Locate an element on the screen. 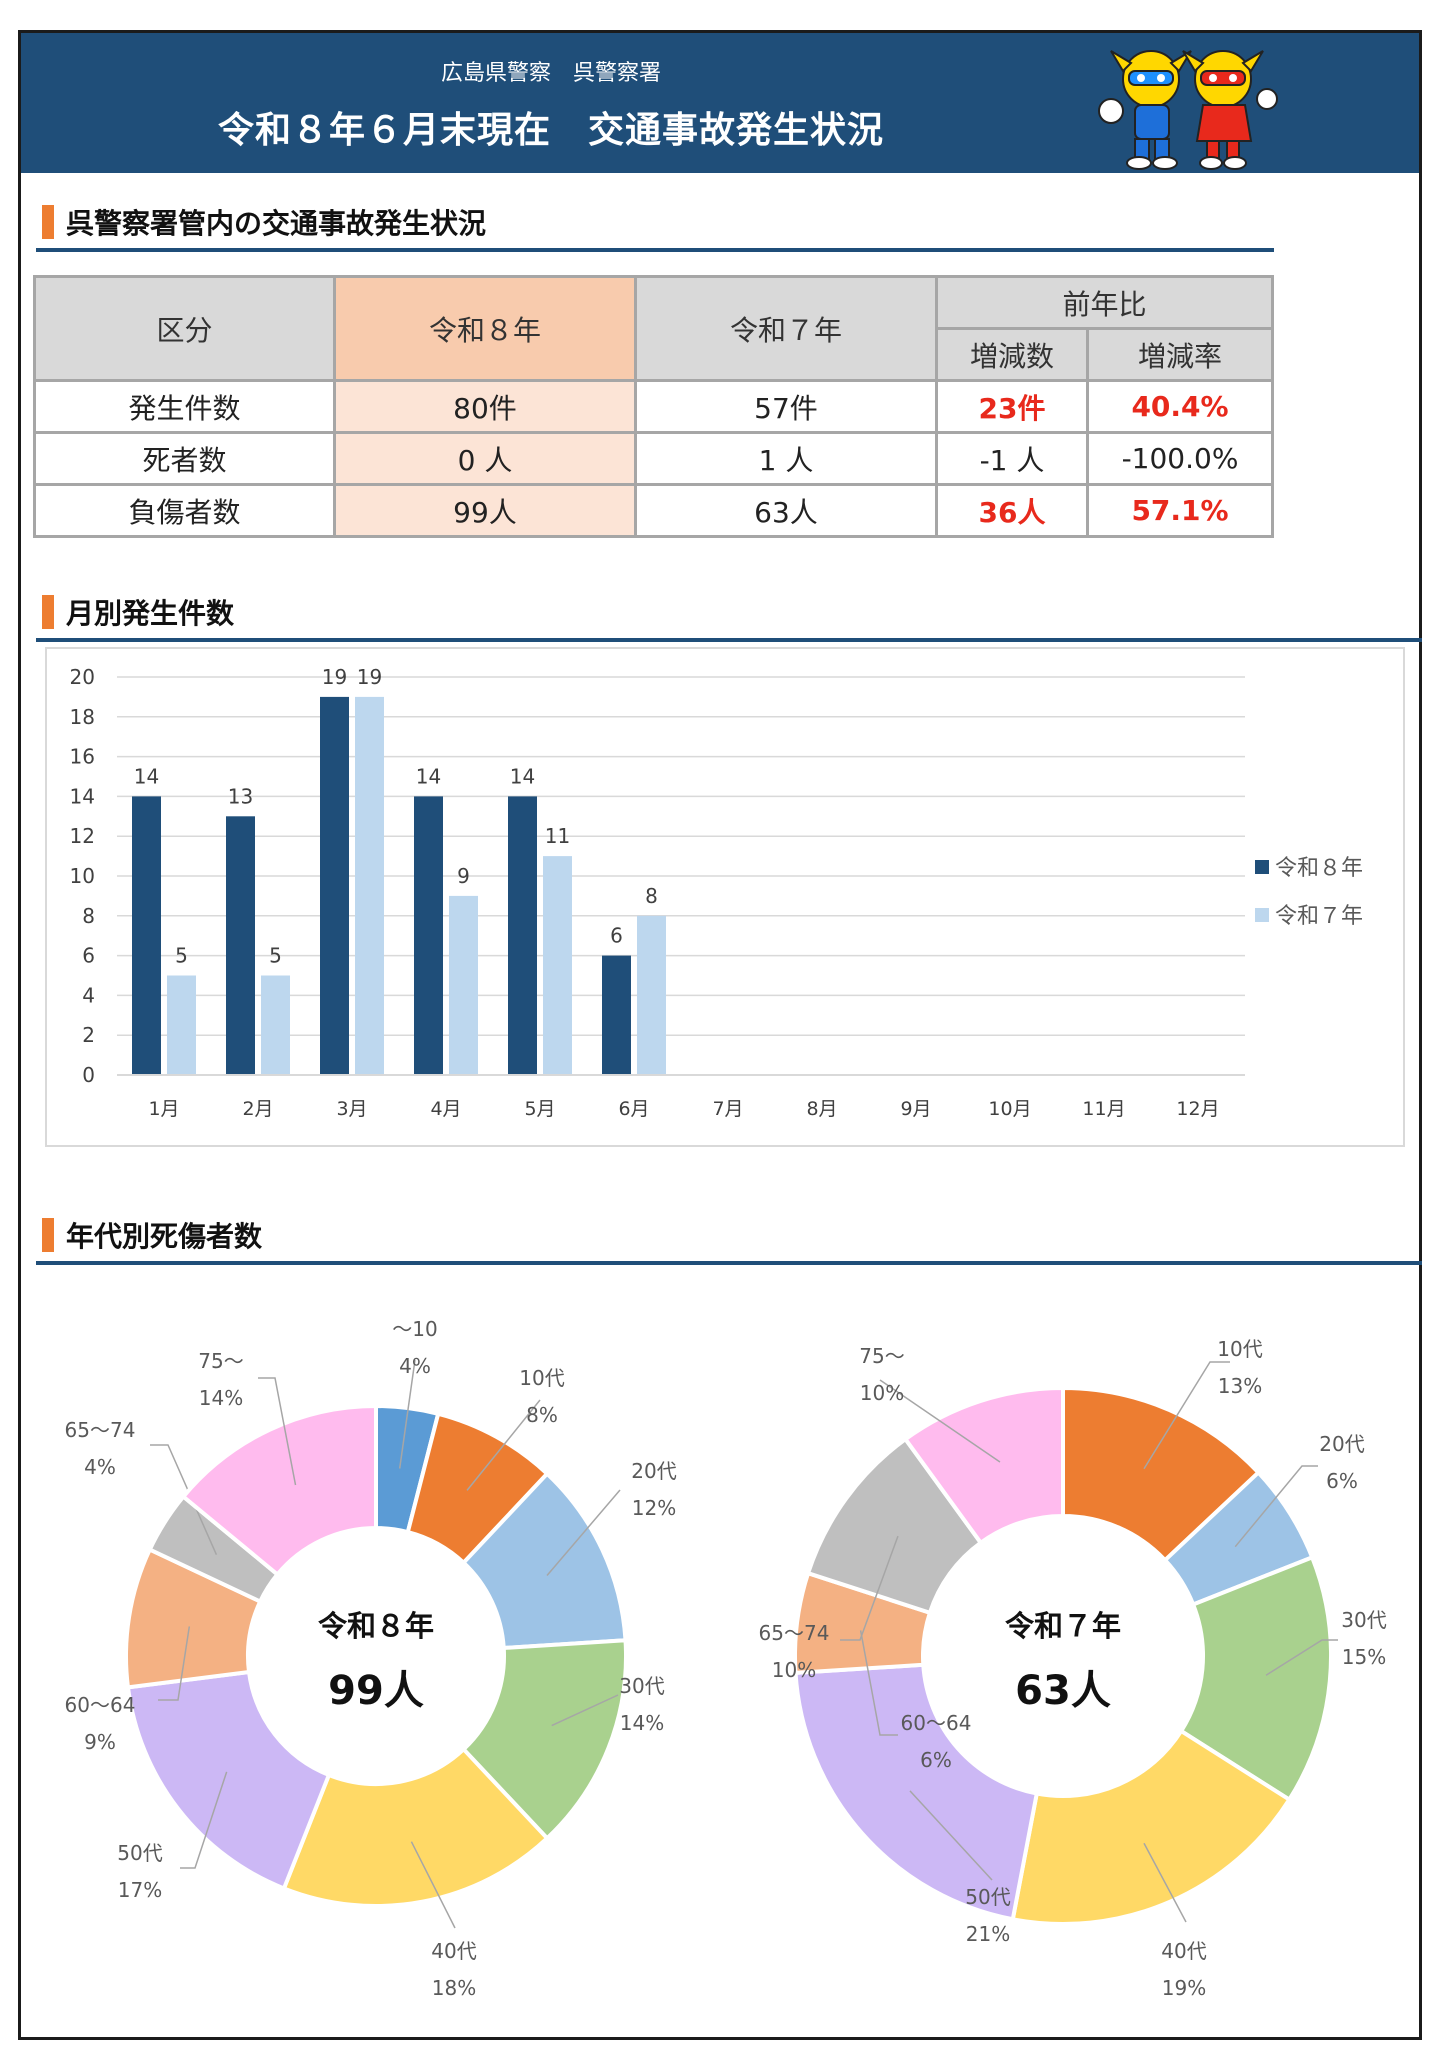 The height and width of the screenshot is (2069, 1440). table-row: 負傷者数 99人 63人 36人 57.1% is located at coordinates (654, 510).